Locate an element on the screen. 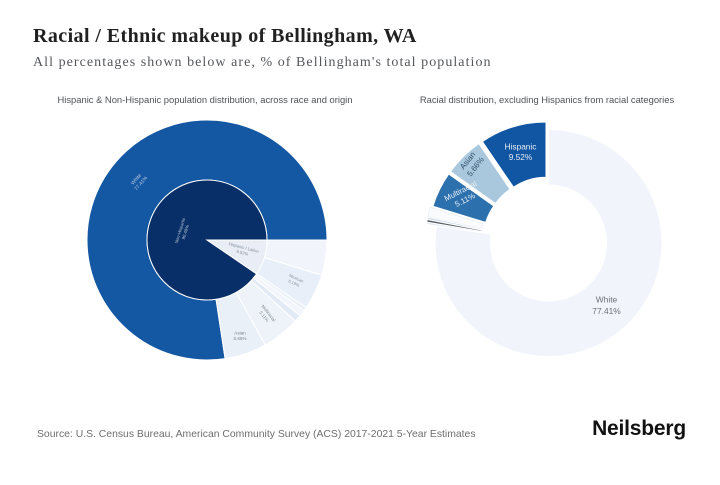 This screenshot has height=485, width=720. svg-text: Asian is located at coordinates (240, 332).